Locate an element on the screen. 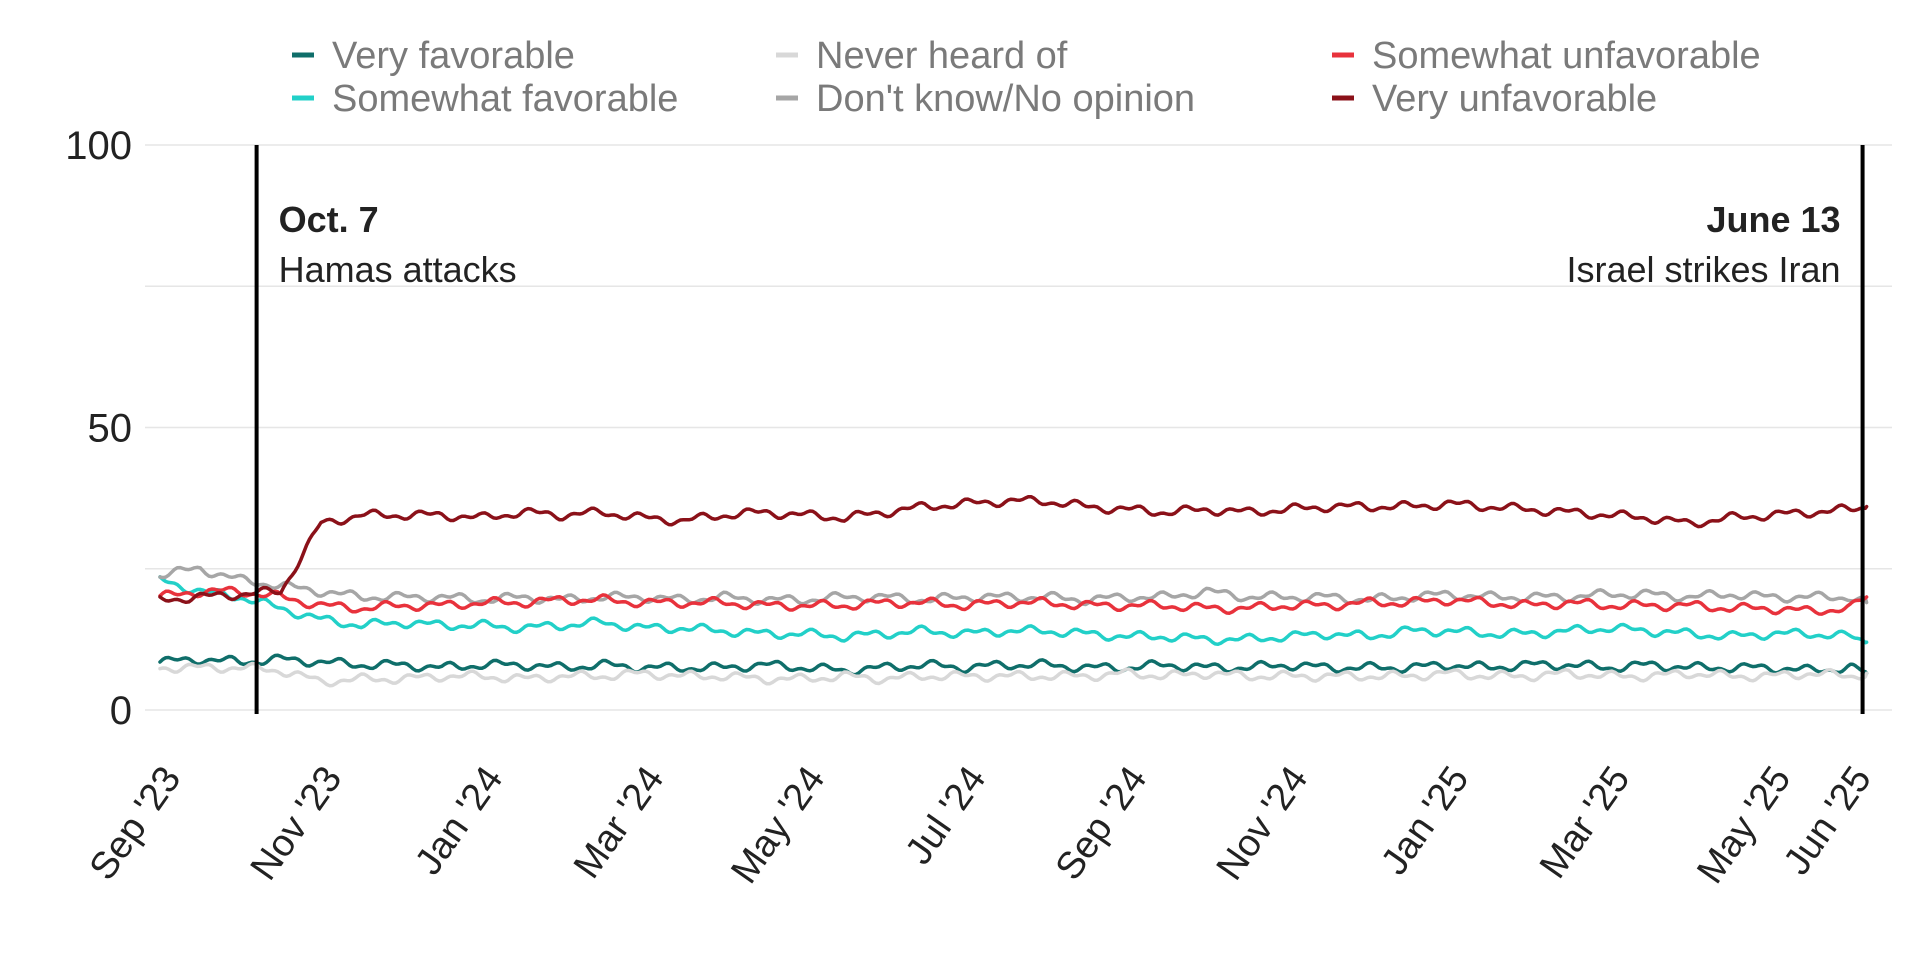 The image size is (1920, 960). legend-label: Somewhat favorable is located at coordinates (505, 99).